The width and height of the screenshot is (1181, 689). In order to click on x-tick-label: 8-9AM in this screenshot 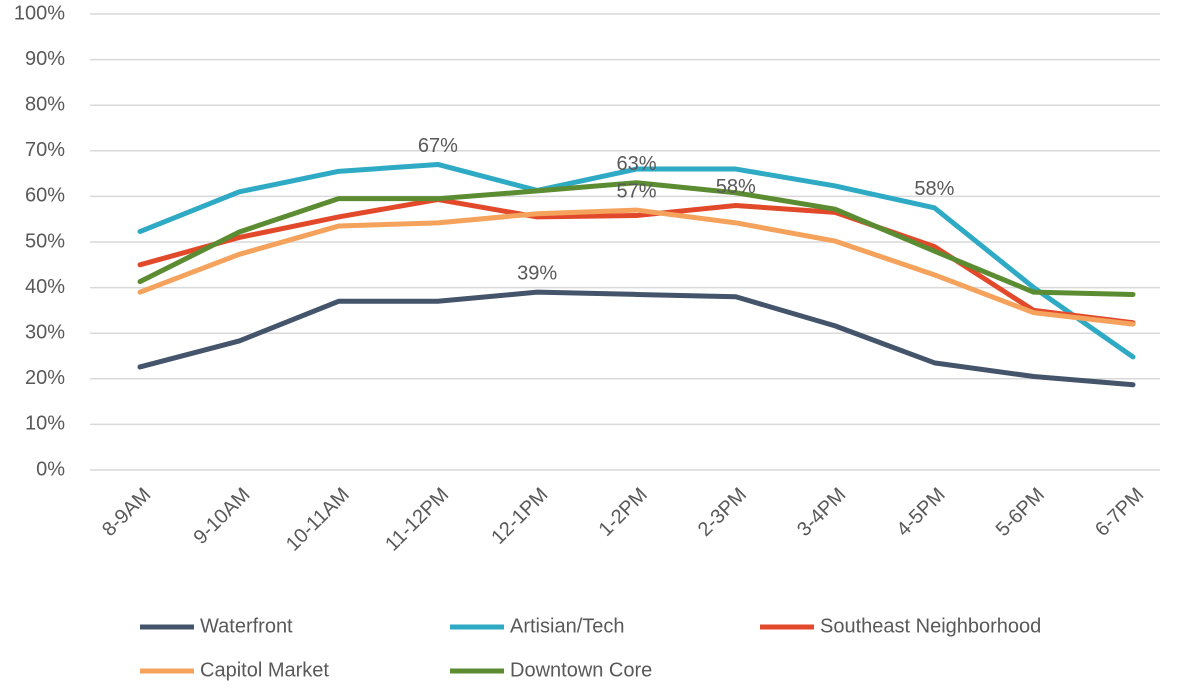, I will do `click(126, 512)`.